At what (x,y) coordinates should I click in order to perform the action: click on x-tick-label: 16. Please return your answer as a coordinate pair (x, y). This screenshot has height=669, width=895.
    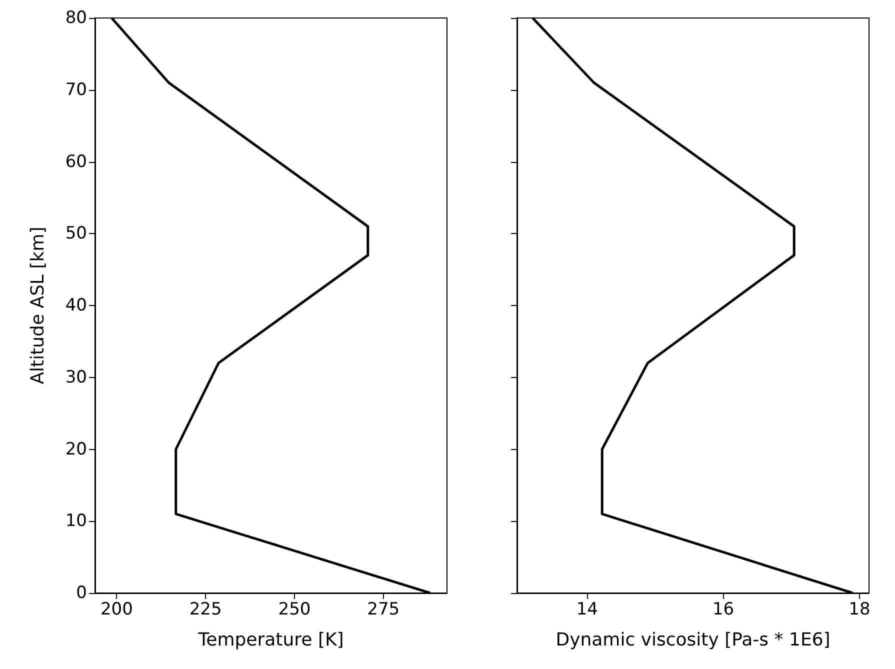
    Looking at the image, I should click on (723, 610).